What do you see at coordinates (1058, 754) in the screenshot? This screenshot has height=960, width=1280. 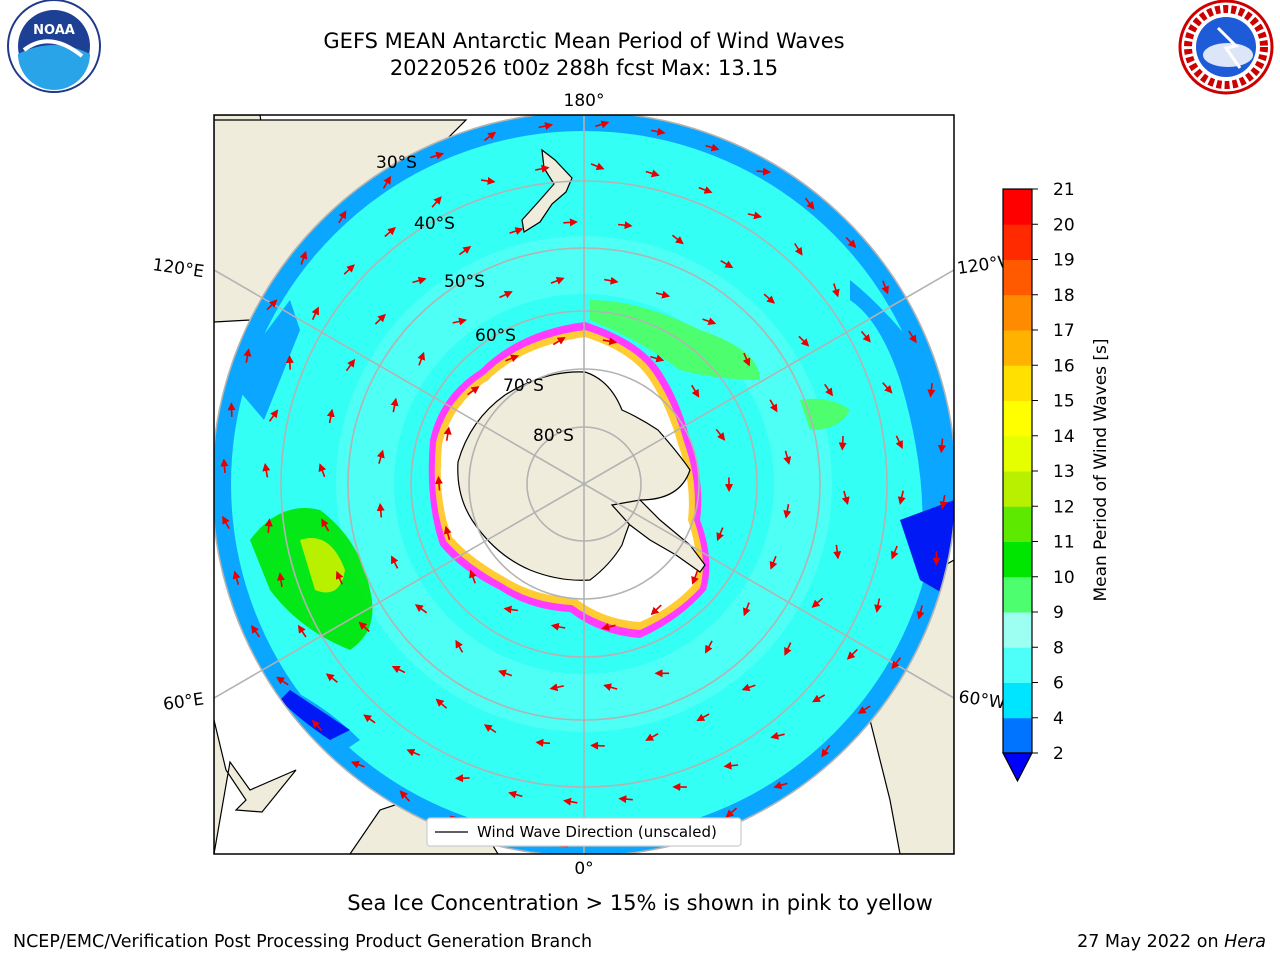 I see `colorbar-tick-label: 2` at bounding box center [1058, 754].